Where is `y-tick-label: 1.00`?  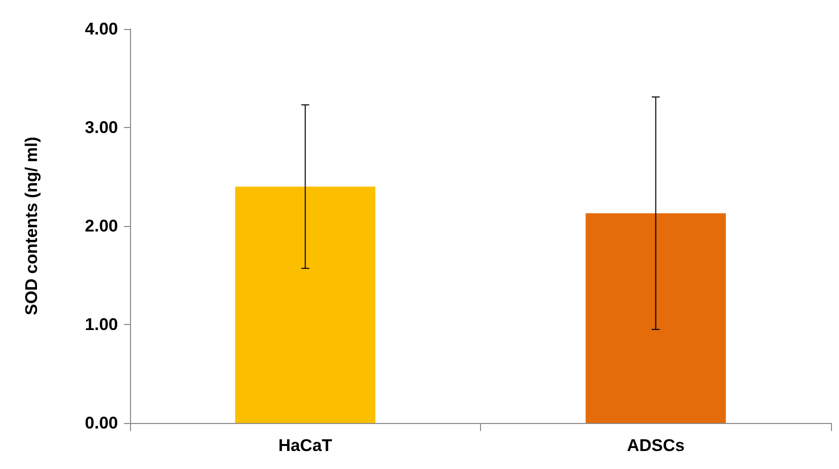 y-tick-label: 1.00 is located at coordinates (101, 324).